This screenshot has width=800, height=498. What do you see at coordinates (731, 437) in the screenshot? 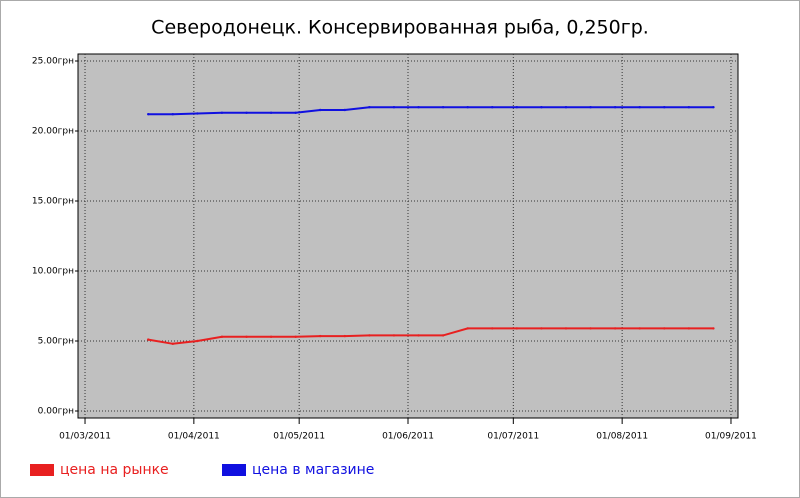
I see `x-tick-label: 01/09/2011` at bounding box center [731, 437].